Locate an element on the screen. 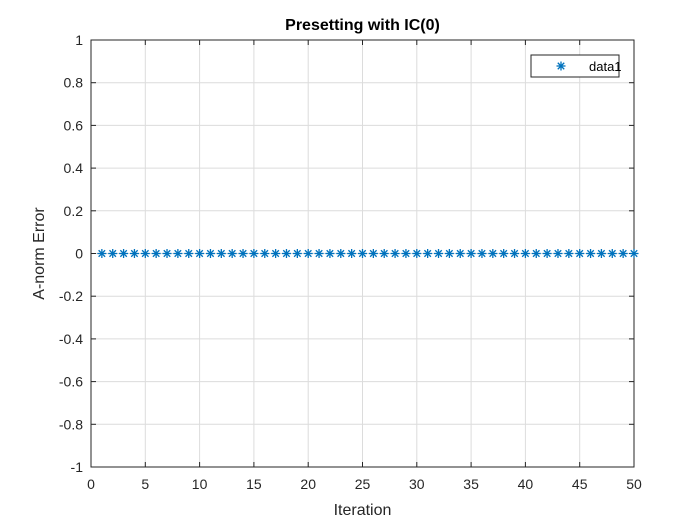 The height and width of the screenshot is (525, 700). y-tick-label: 0.8 is located at coordinates (74, 83).